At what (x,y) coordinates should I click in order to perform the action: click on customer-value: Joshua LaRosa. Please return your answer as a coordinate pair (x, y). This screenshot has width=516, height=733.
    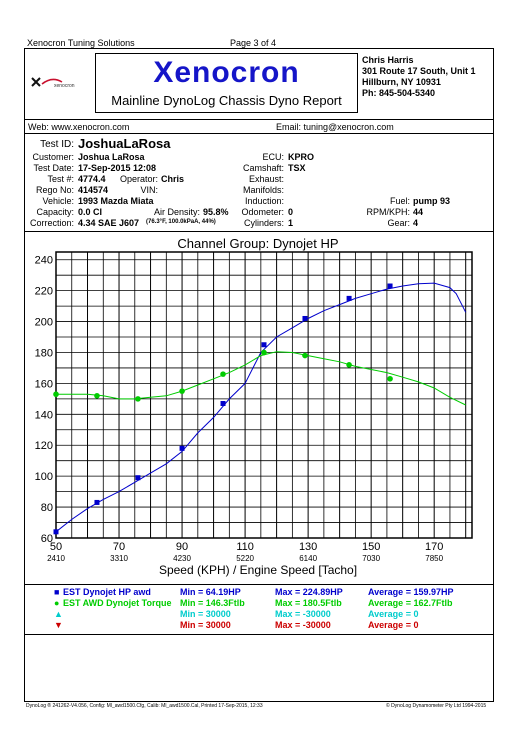
    Looking at the image, I should click on (111, 157).